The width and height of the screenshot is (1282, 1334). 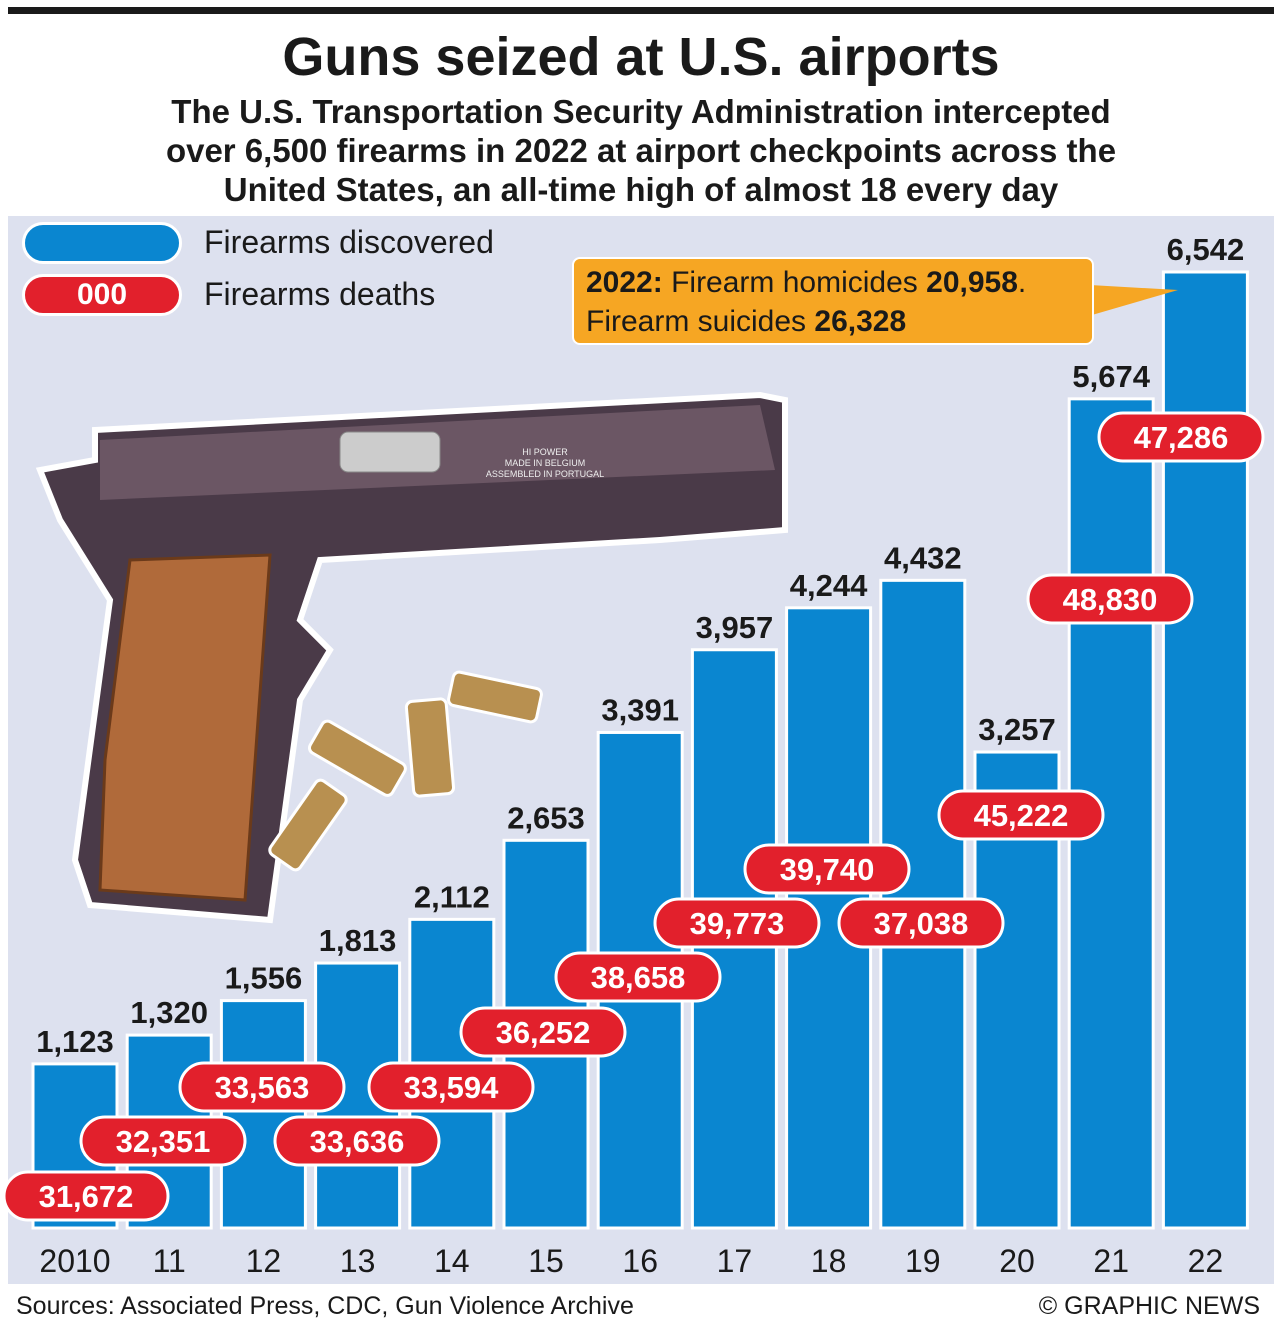 I want to click on deaths-value-label: 47,286, so click(x=1181, y=437).